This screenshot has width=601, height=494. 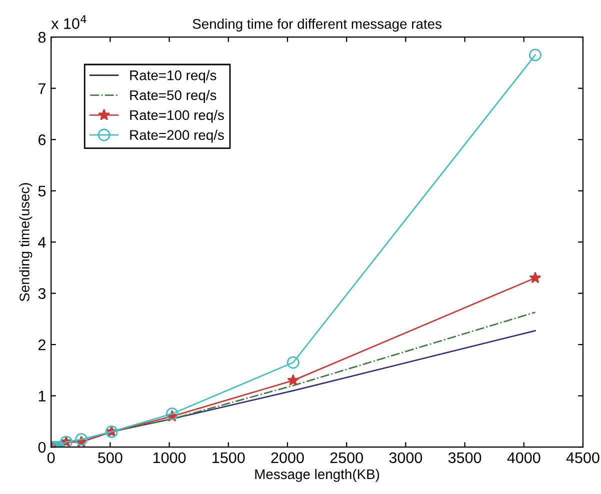 I want to click on x-tick-label: 2500, so click(x=346, y=458).